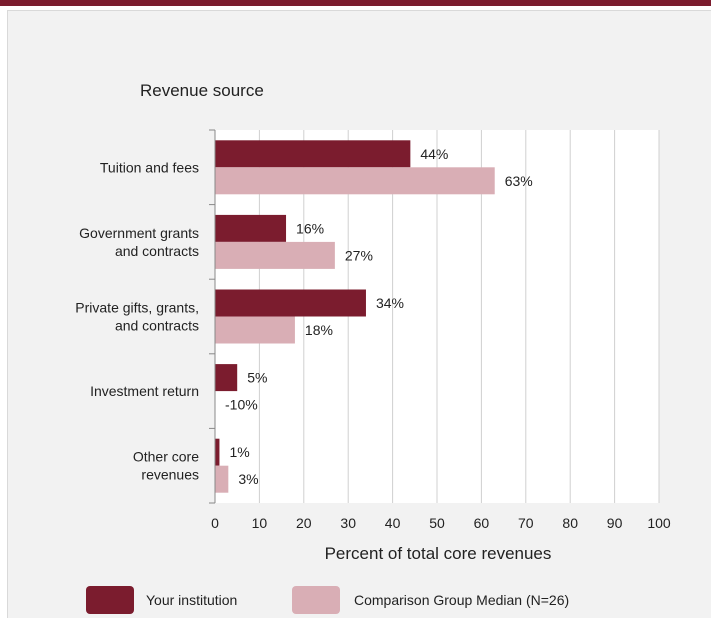 The image size is (711, 618). I want to click on category-label: Tuition and fees, so click(149, 167).